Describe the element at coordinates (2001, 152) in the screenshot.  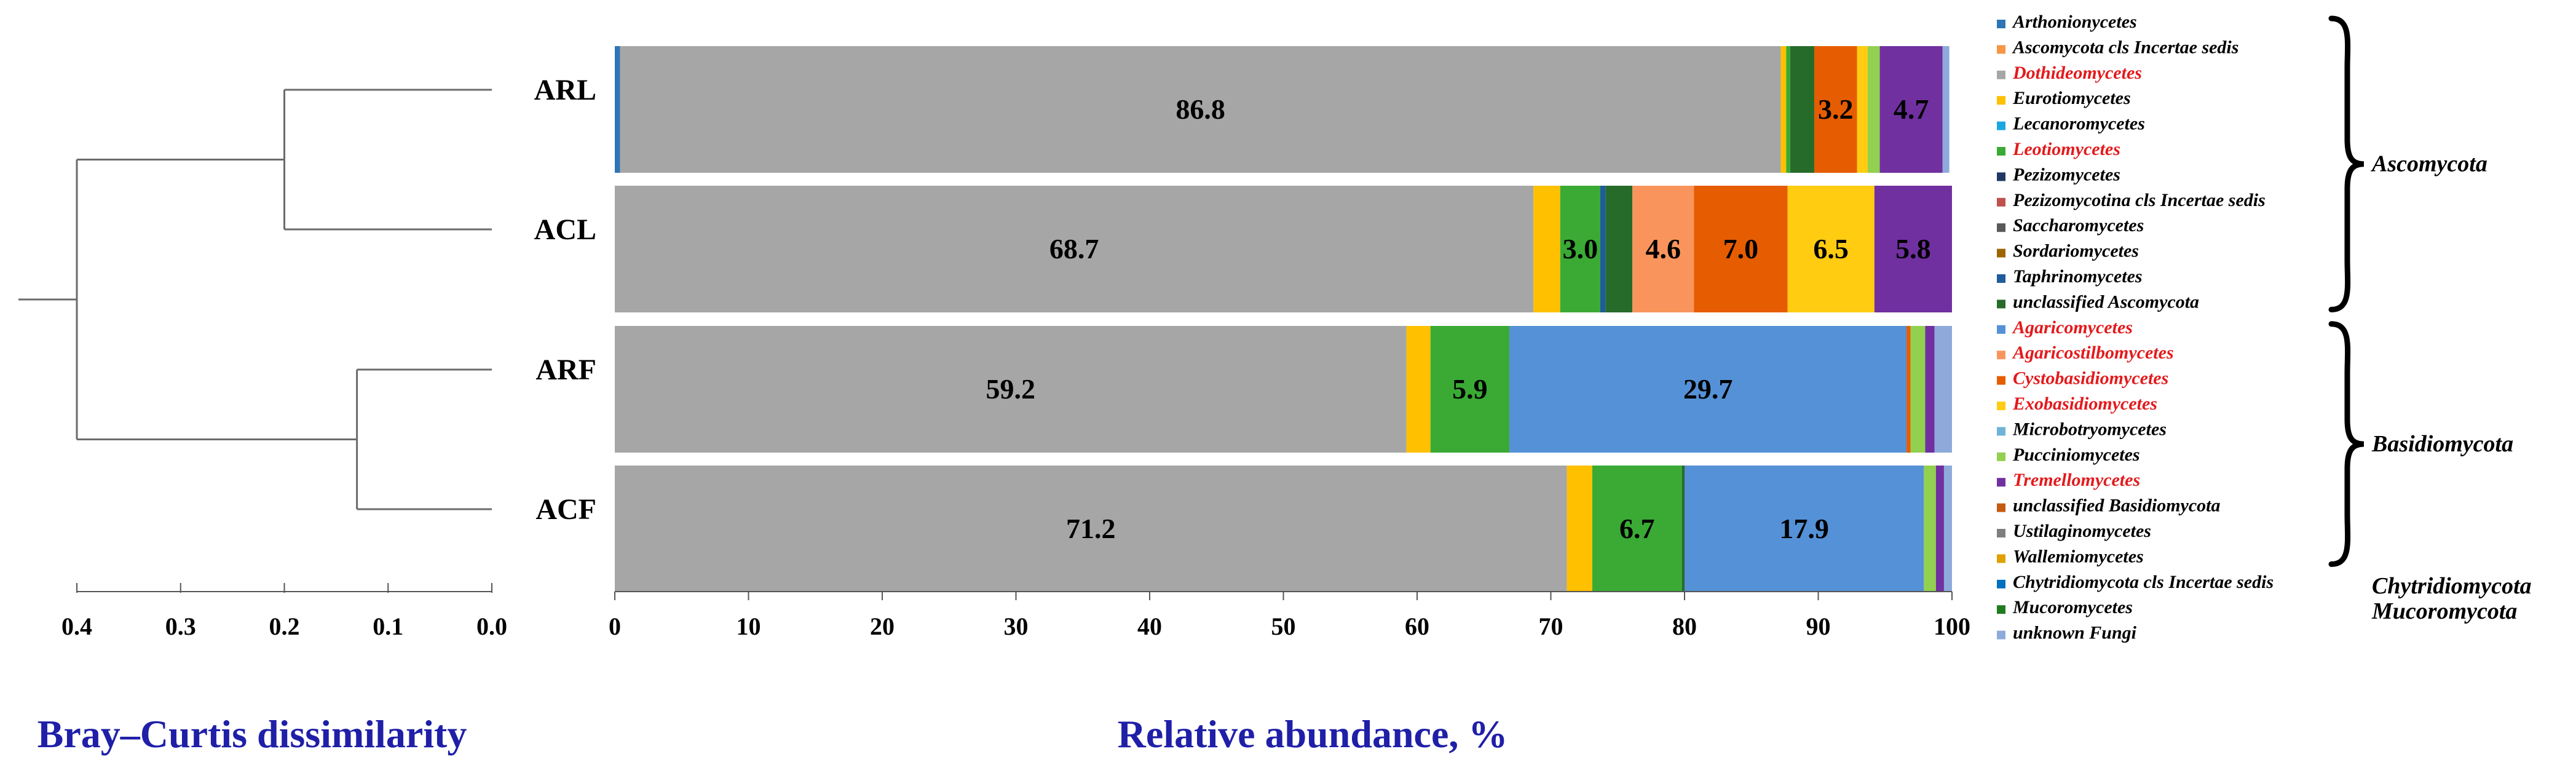
I see `legend-swatch-leotiomycetes` at that location.